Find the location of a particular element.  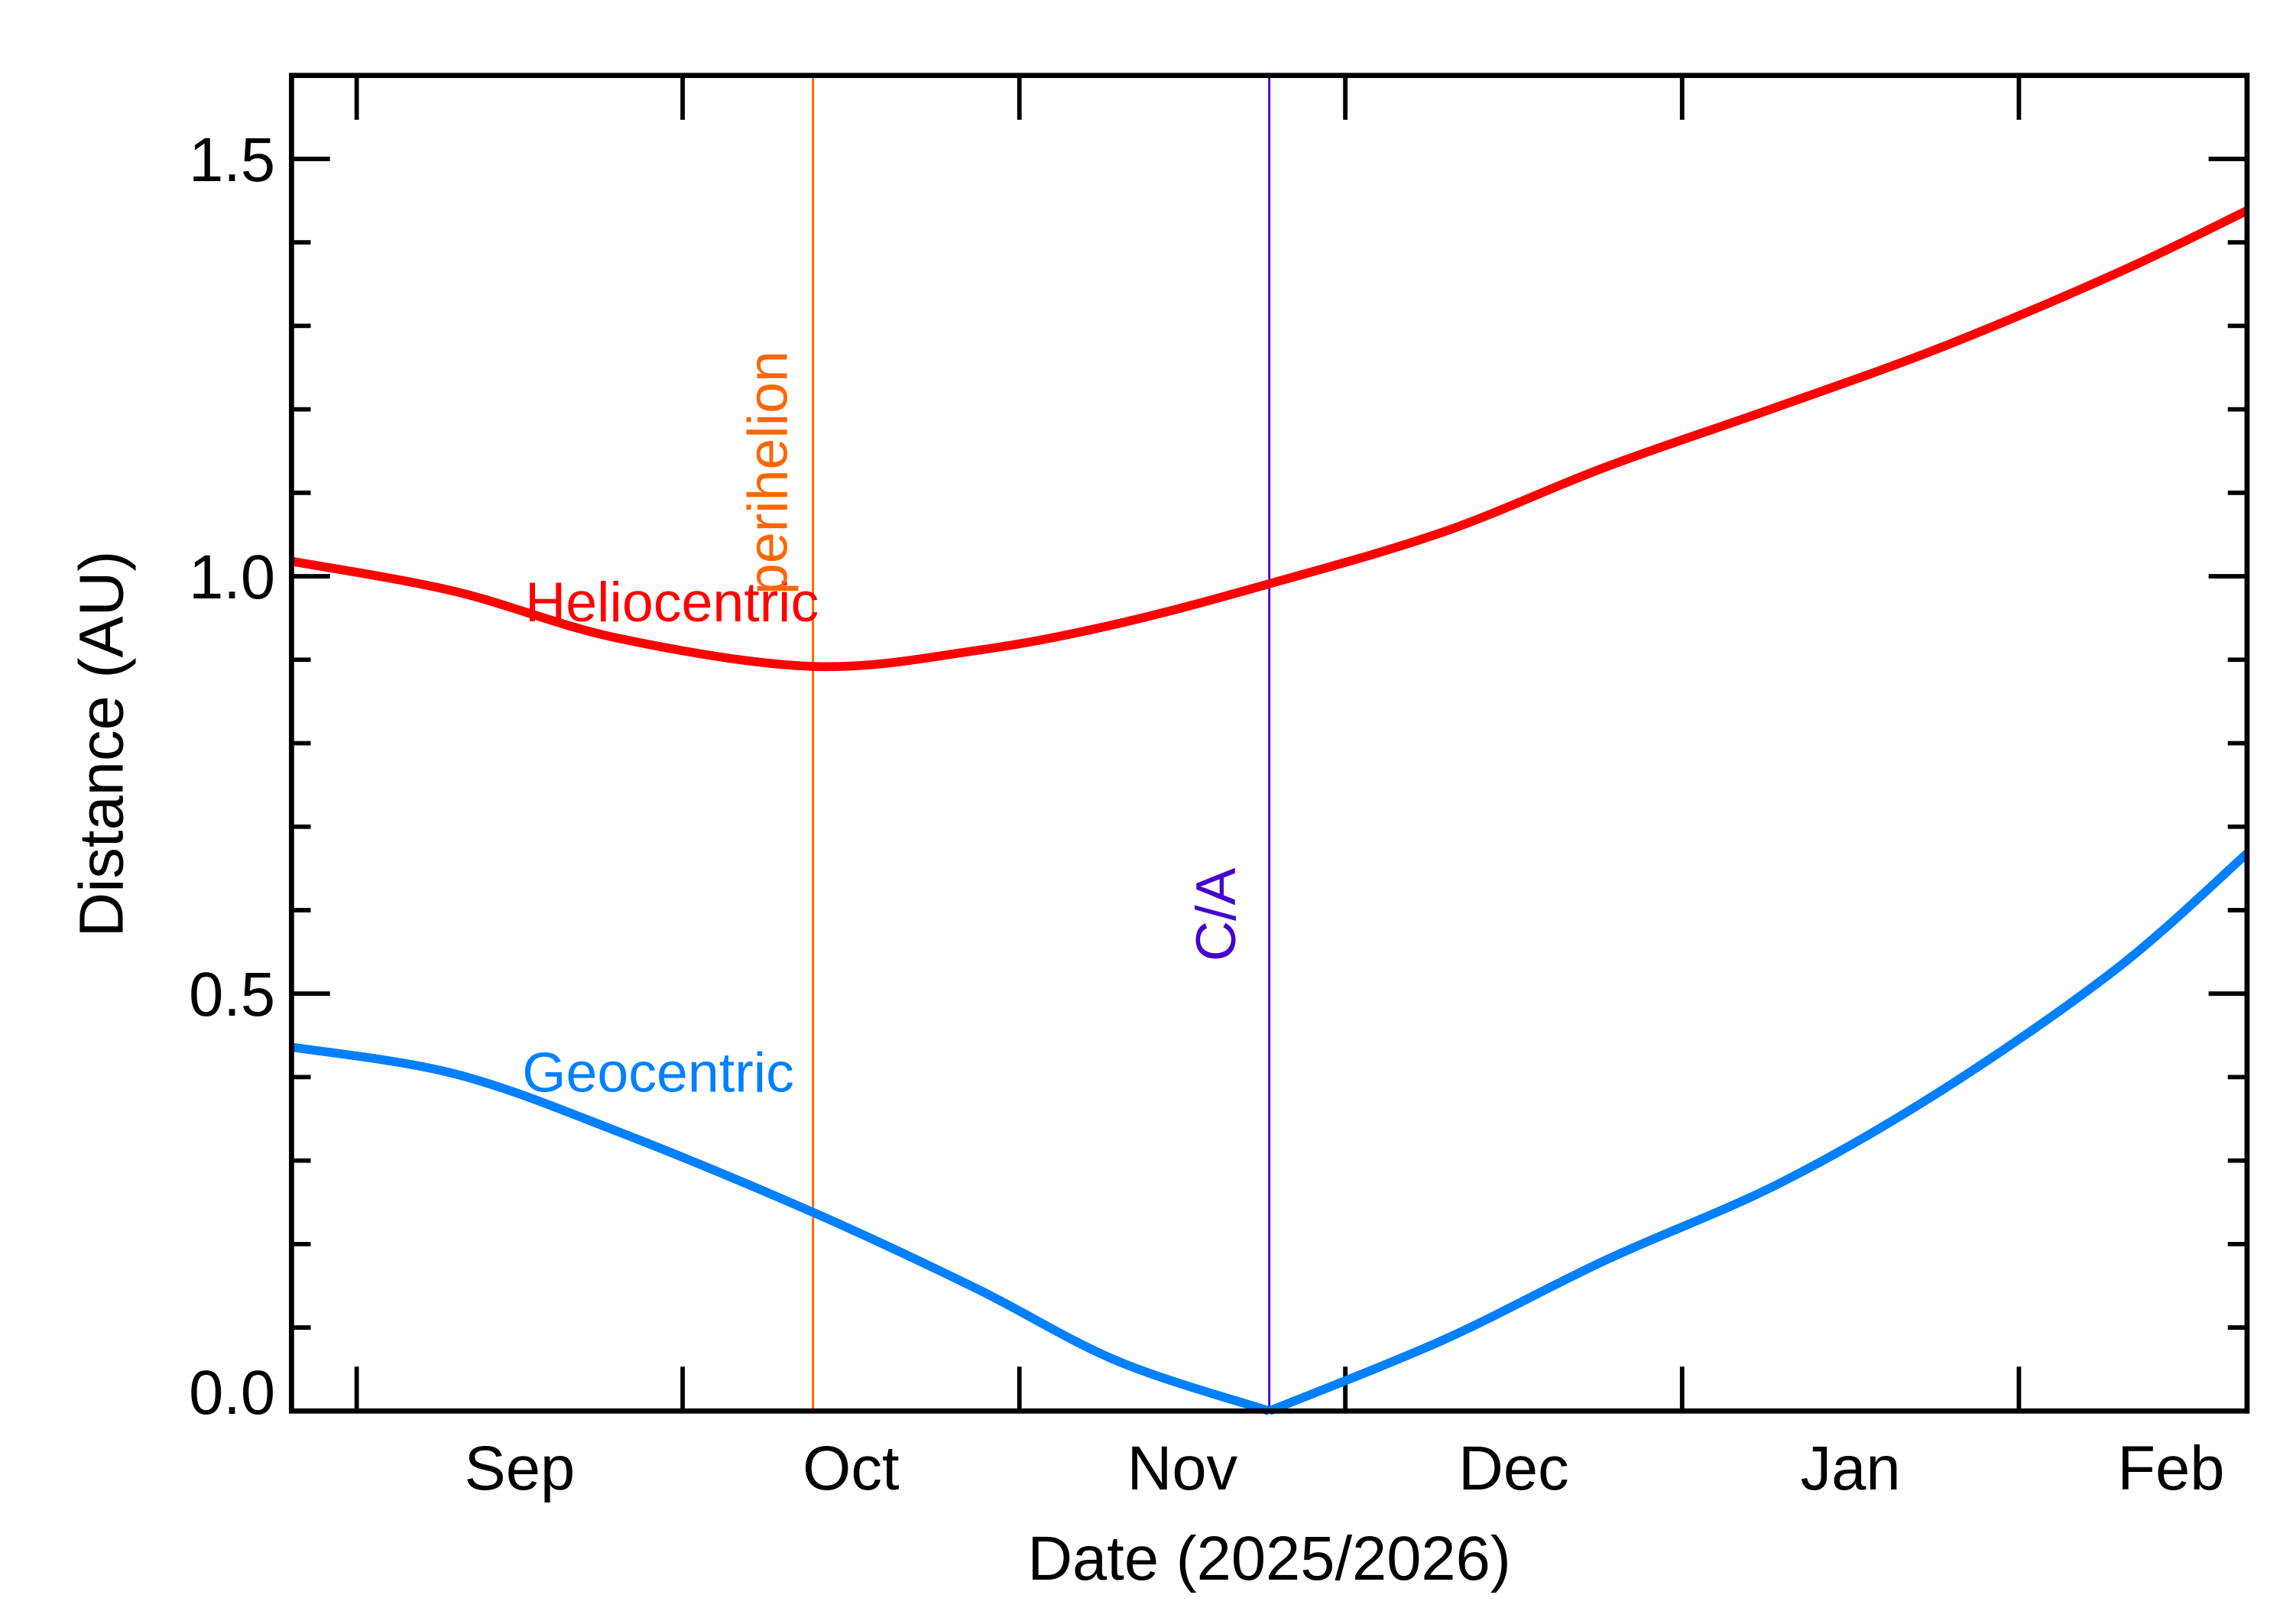

y-tick-label: 1.0 is located at coordinates (232, 577).